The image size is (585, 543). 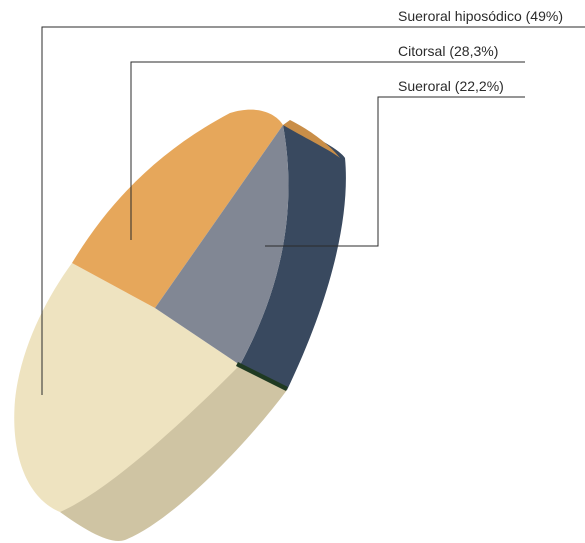 What do you see at coordinates (480, 16) in the screenshot?
I see `label-sueroral-hiposodico: Sueroral hiposódico (49%)` at bounding box center [480, 16].